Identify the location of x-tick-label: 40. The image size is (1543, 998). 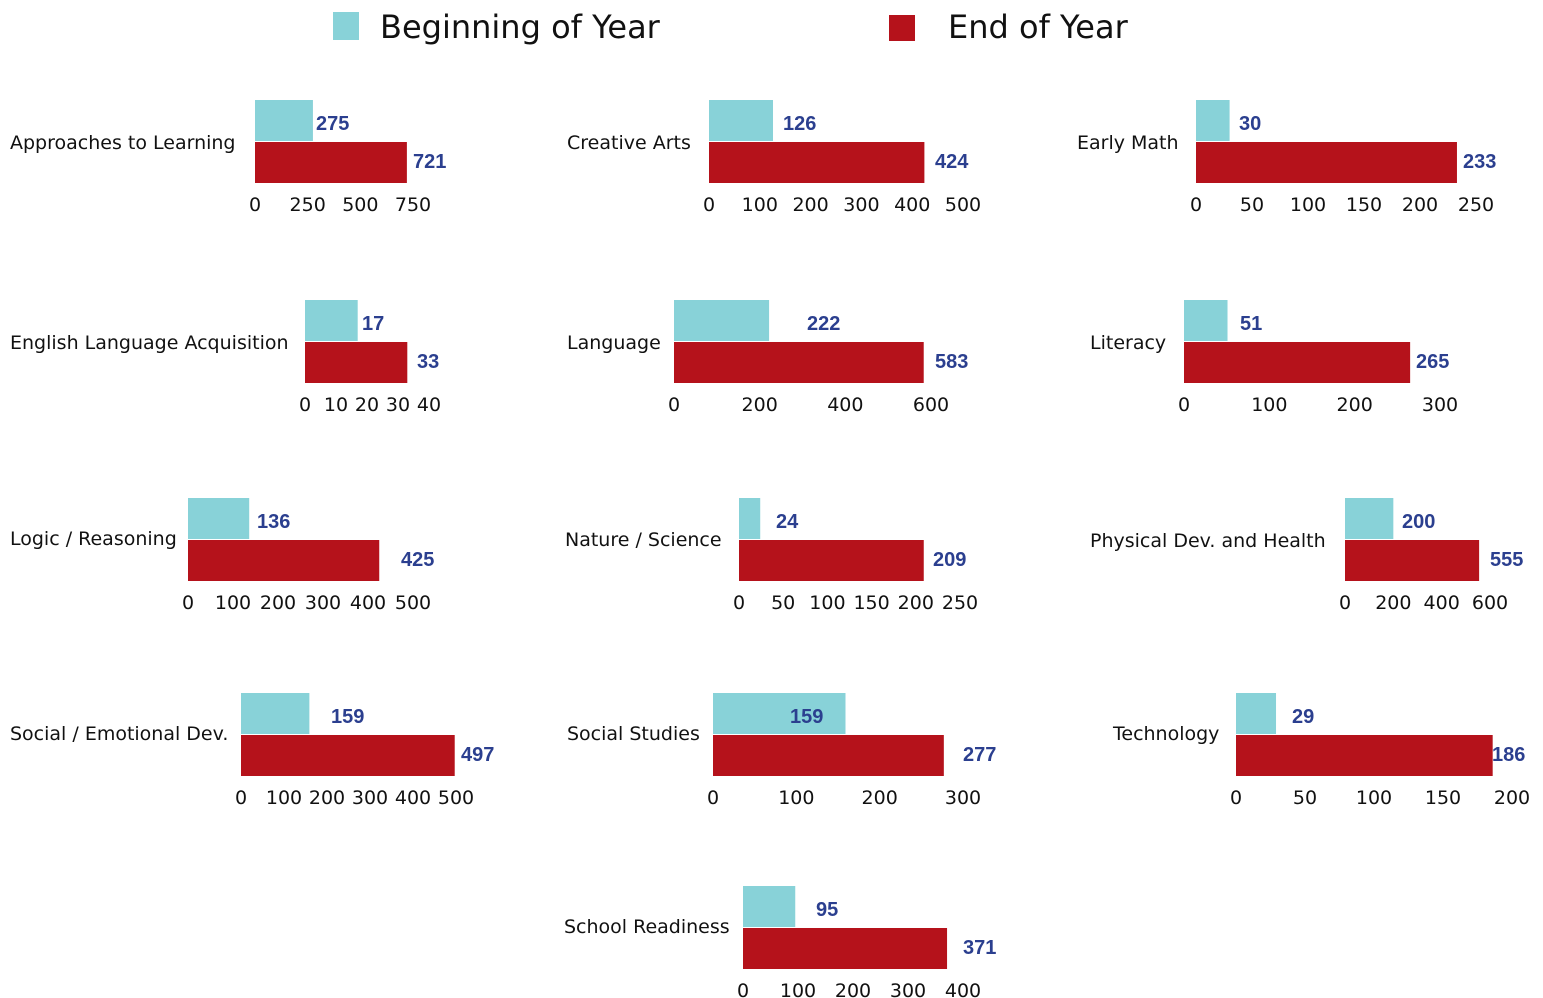
(429, 405).